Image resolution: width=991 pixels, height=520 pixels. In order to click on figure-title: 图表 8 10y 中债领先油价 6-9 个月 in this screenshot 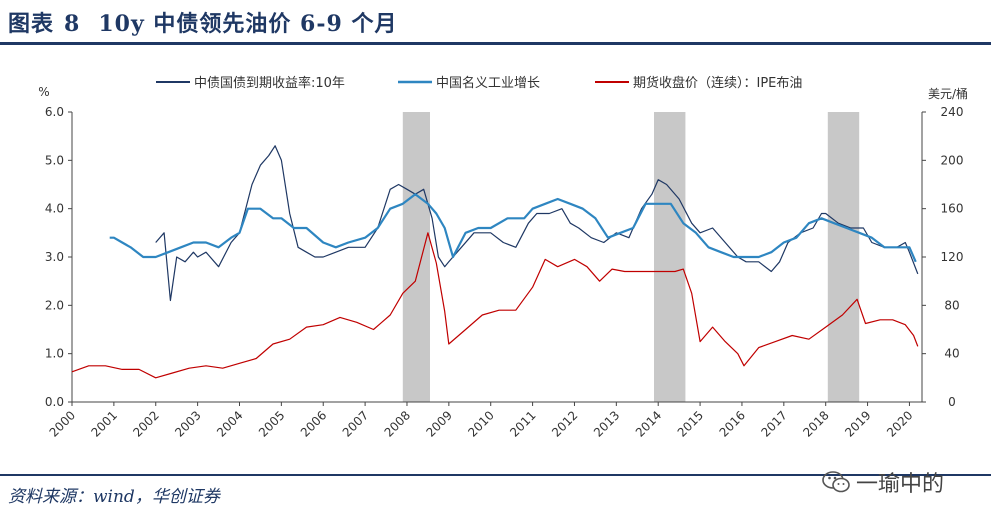, I will do `click(202, 22)`.